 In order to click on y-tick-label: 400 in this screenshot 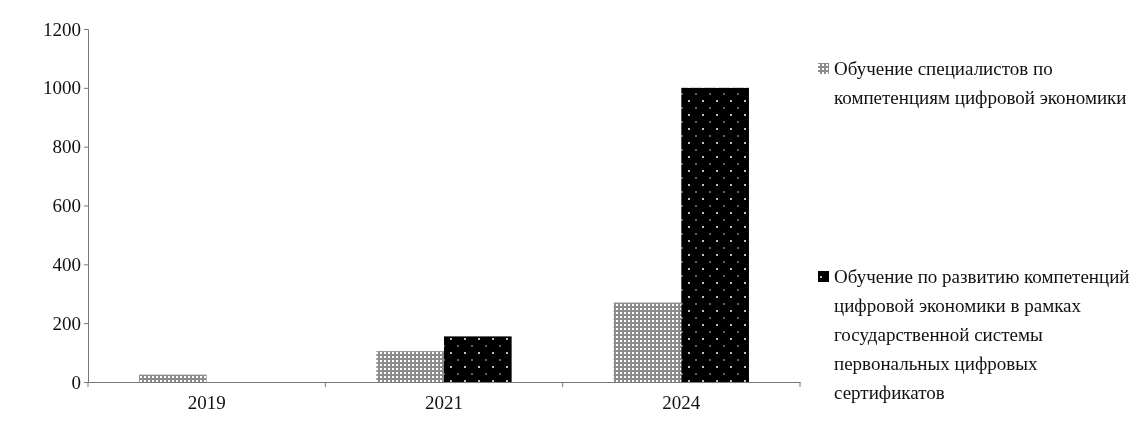, I will do `click(66, 264)`.